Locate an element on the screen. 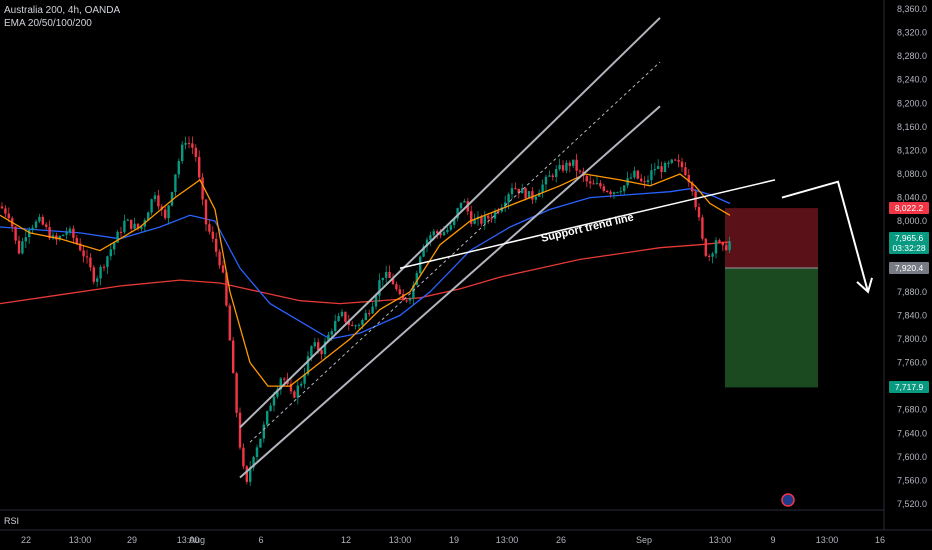 This screenshot has height=550, width=932. price-axis-tick: 8,080.0 is located at coordinates (912, 174).